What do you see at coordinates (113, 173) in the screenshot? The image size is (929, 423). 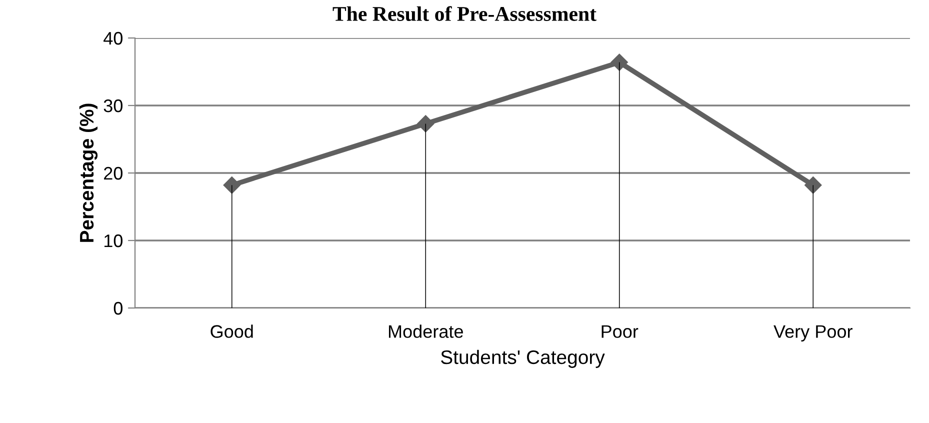 I see `y-tick-label: 20` at bounding box center [113, 173].